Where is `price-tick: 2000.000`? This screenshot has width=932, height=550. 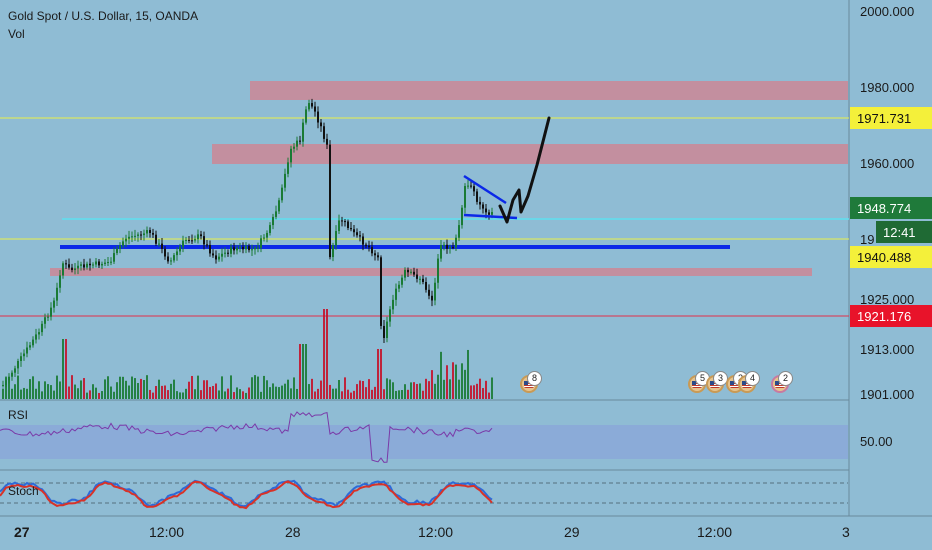
price-tick: 2000.000 is located at coordinates (887, 11).